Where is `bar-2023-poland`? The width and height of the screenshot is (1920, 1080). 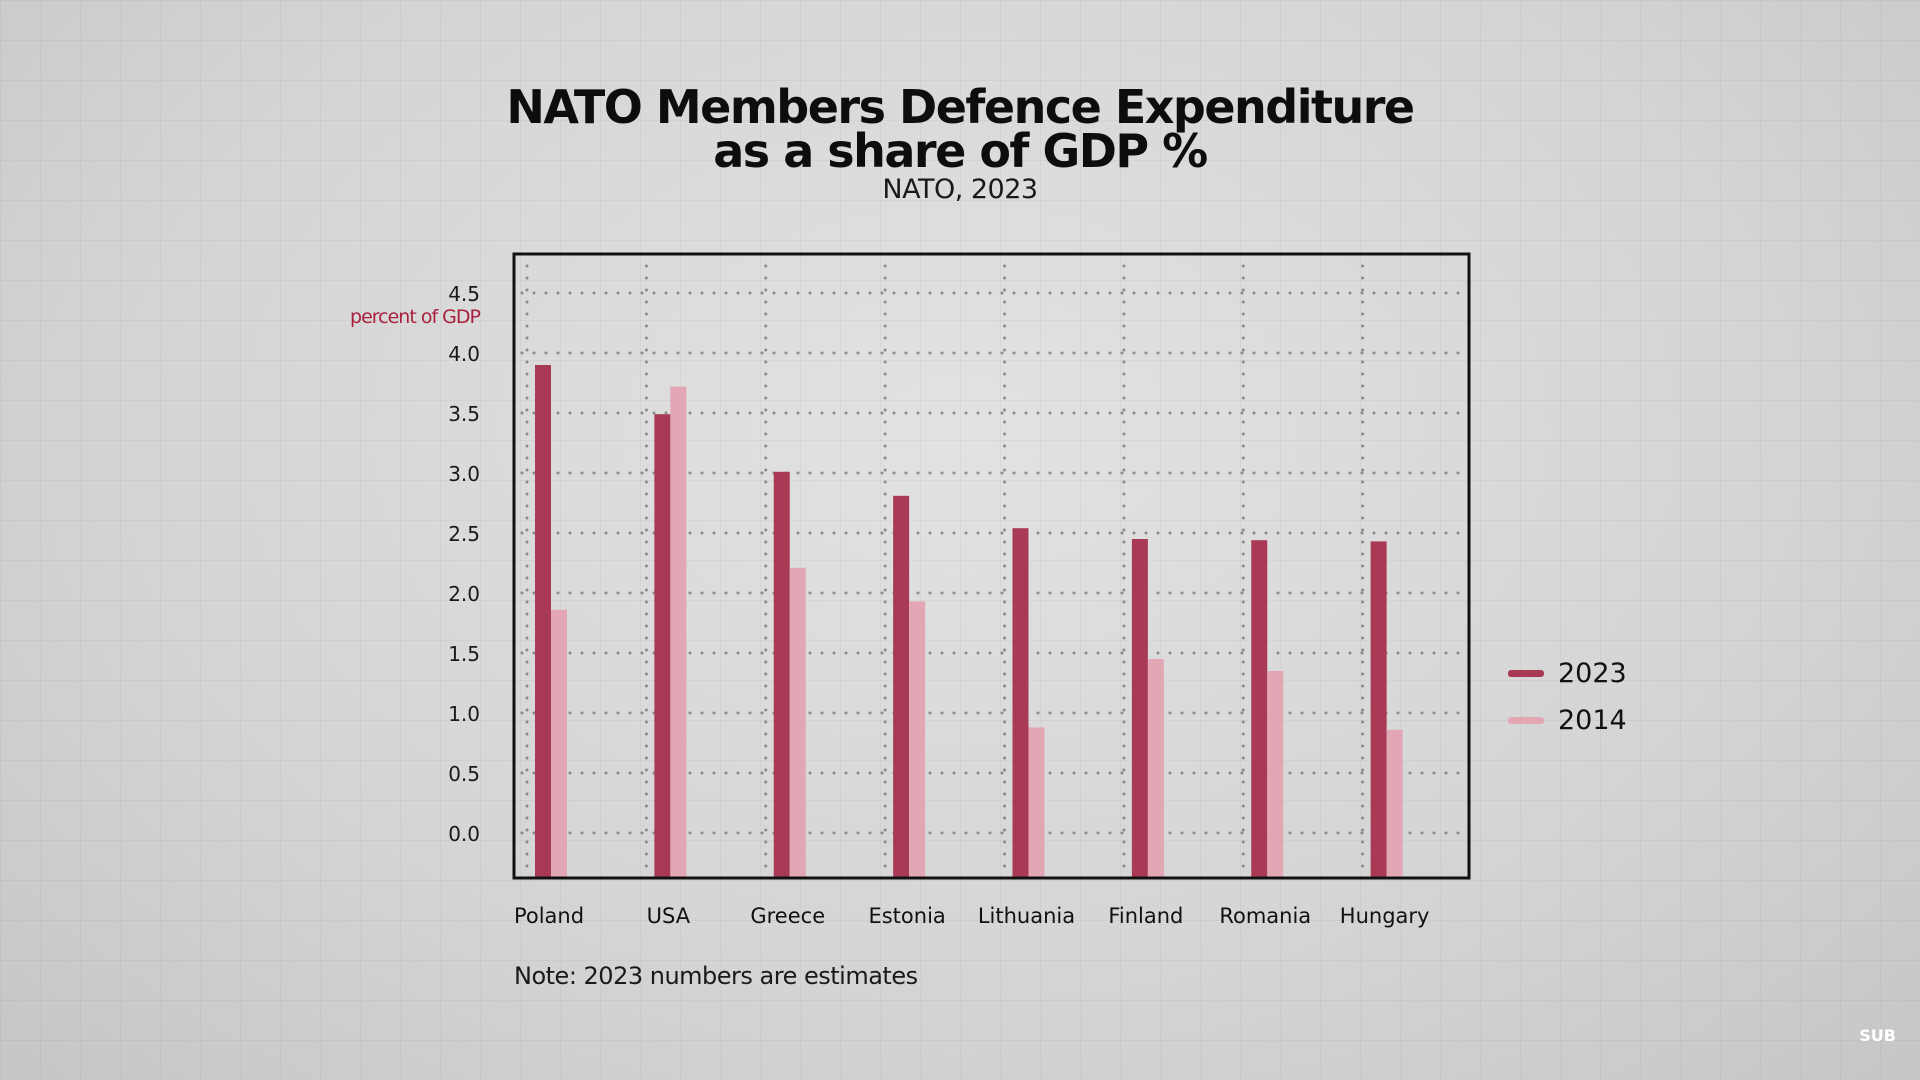 bar-2023-poland is located at coordinates (543, 621).